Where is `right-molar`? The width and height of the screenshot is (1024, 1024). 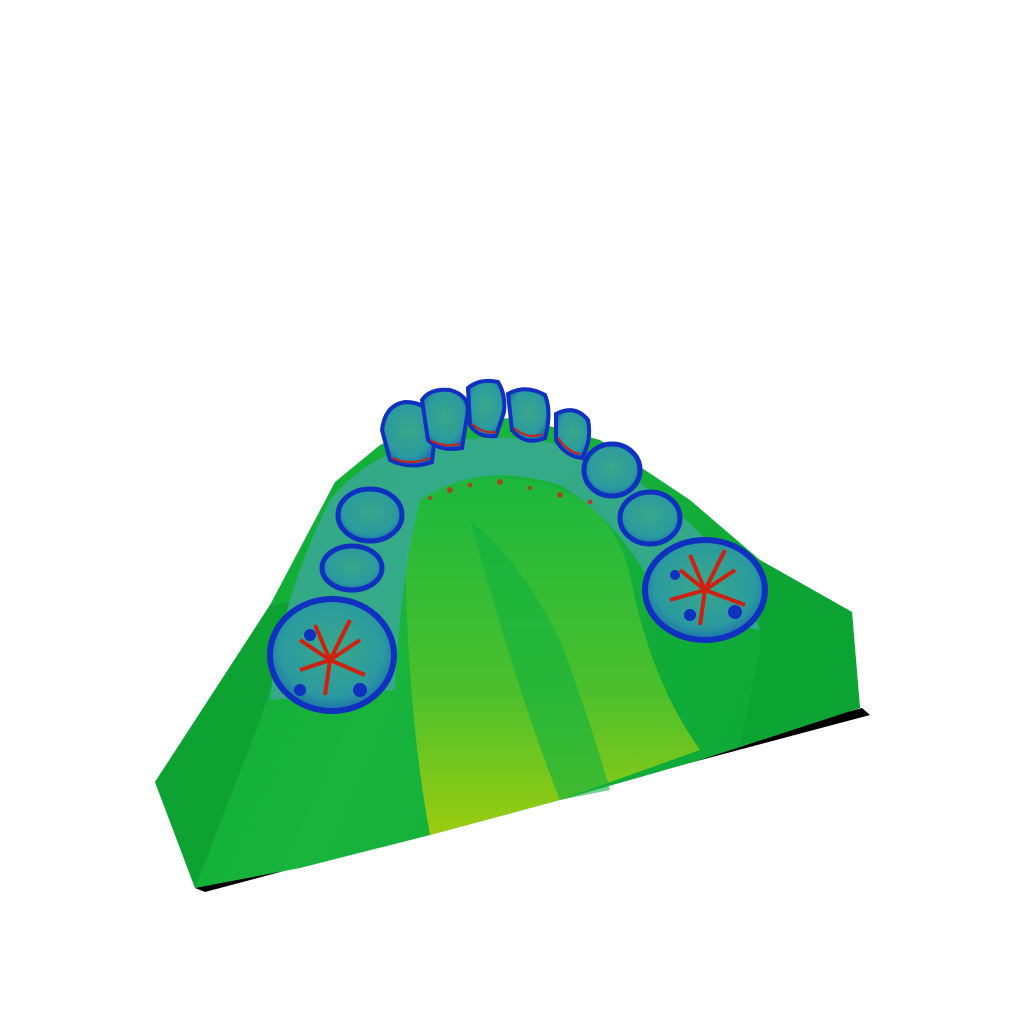 right-molar is located at coordinates (705, 590).